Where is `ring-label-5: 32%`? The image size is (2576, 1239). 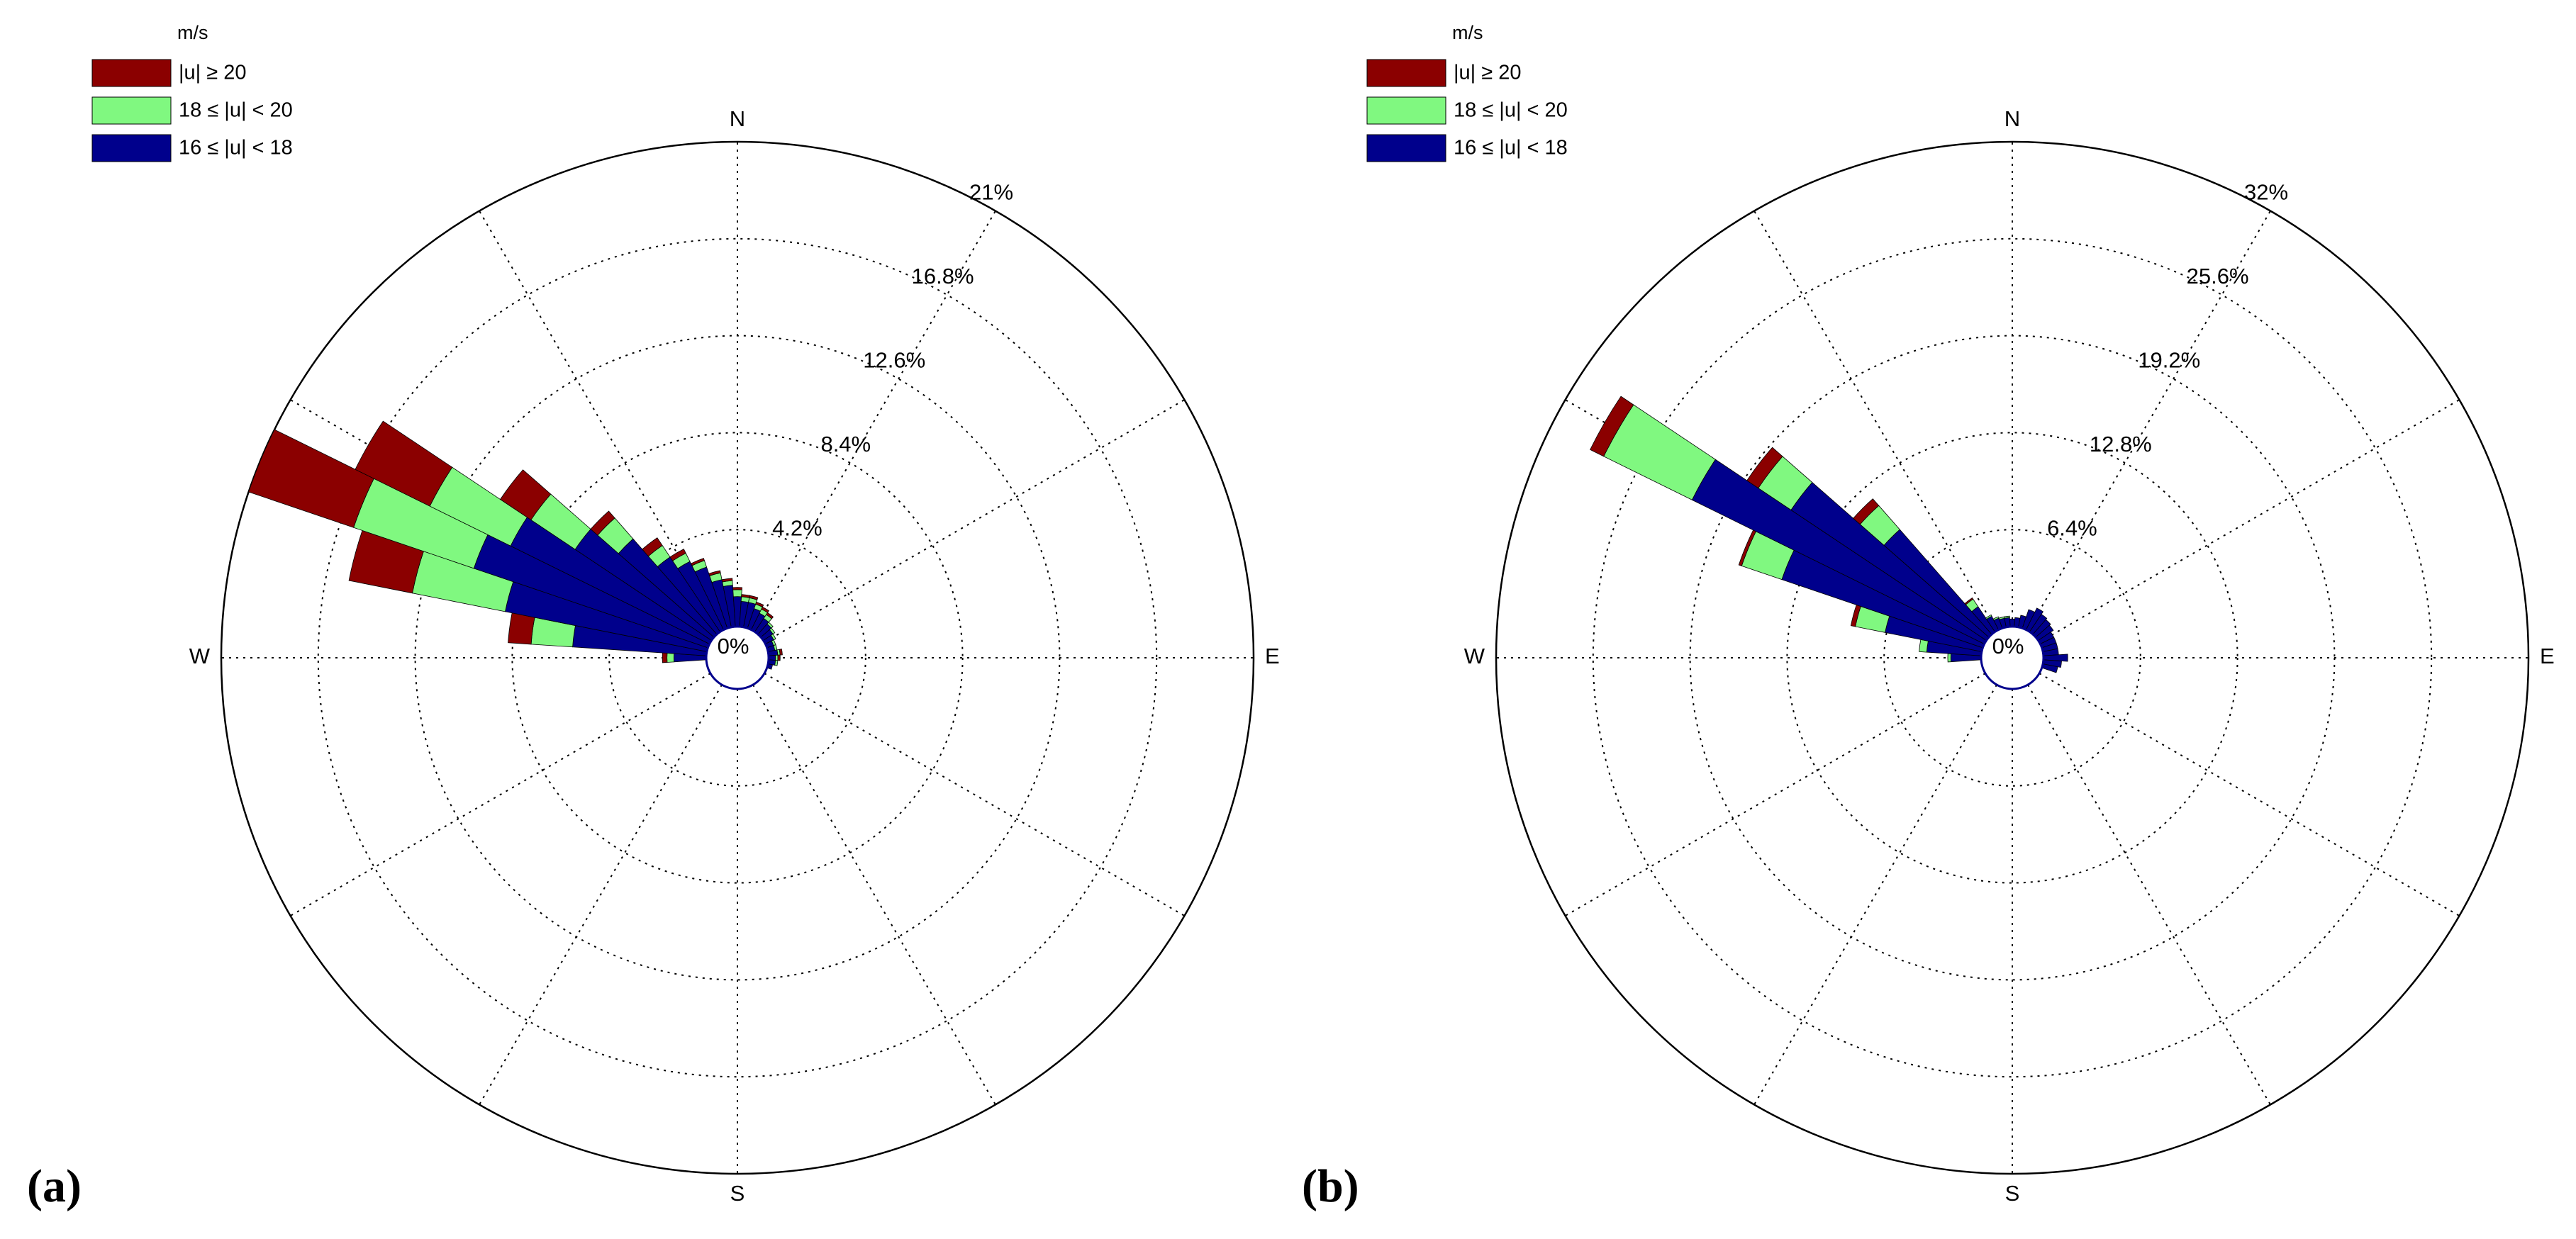 ring-label-5: 32% is located at coordinates (2266, 193).